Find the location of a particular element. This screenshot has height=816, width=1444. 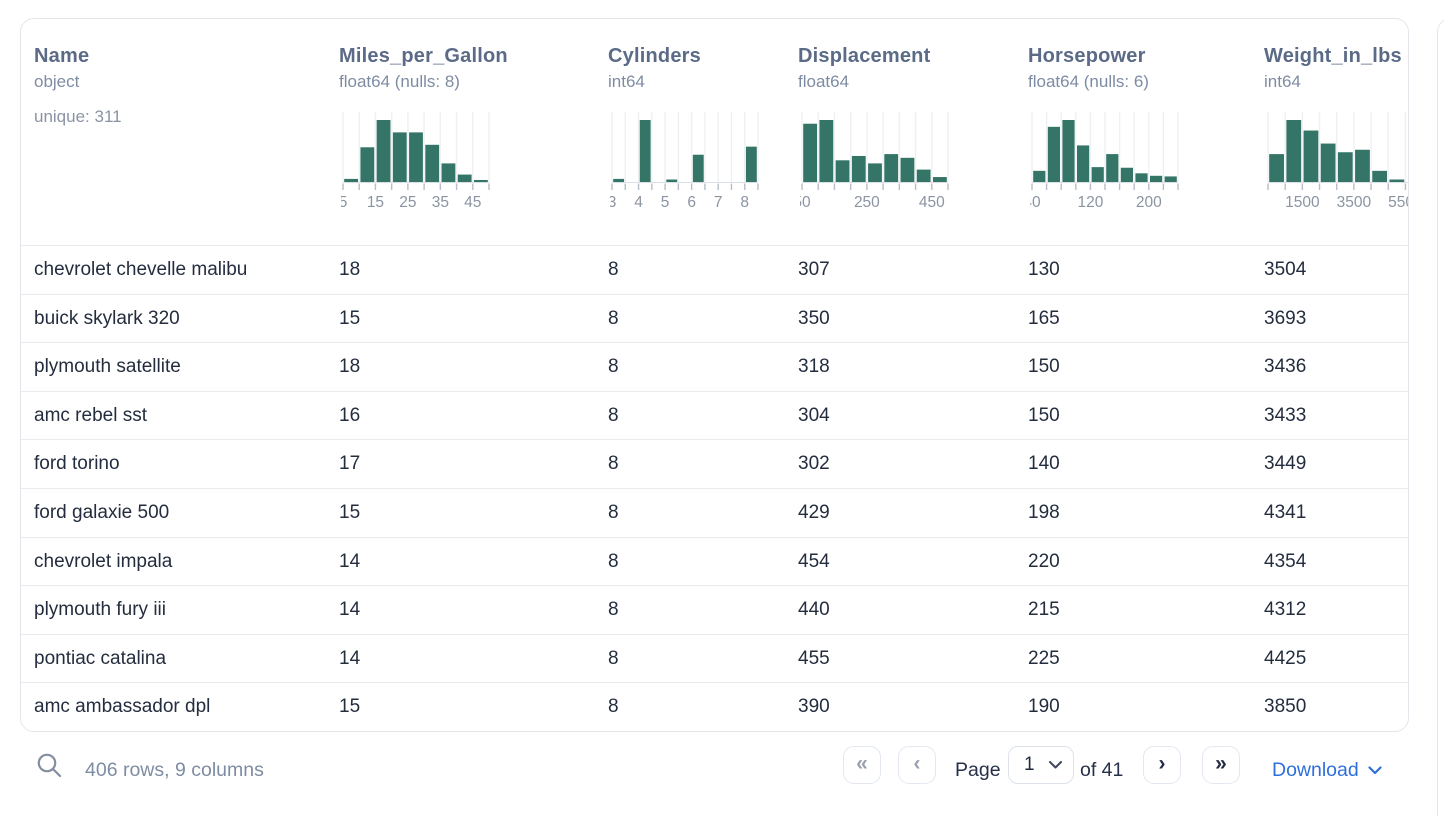

table-cell: 350 is located at coordinates (814, 318).